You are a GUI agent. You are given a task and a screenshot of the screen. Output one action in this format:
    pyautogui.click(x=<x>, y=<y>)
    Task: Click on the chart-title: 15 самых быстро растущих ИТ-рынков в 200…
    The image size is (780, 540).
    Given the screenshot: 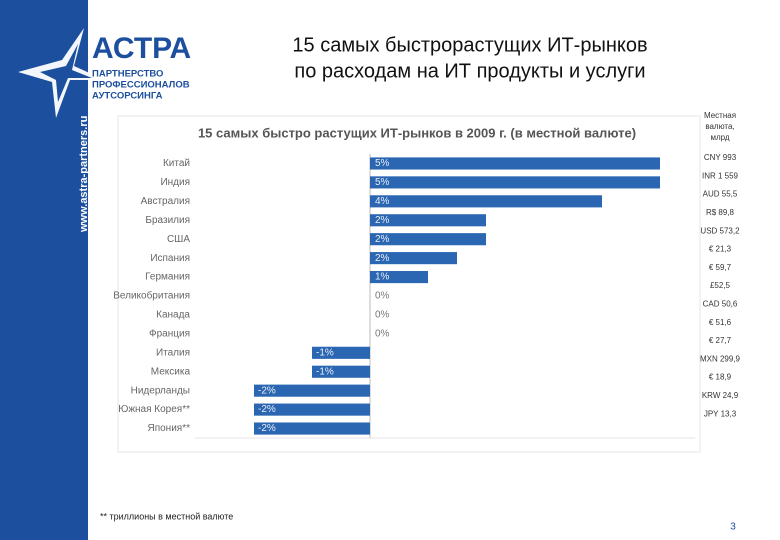 What is the action you would take?
    pyautogui.click(x=417, y=132)
    